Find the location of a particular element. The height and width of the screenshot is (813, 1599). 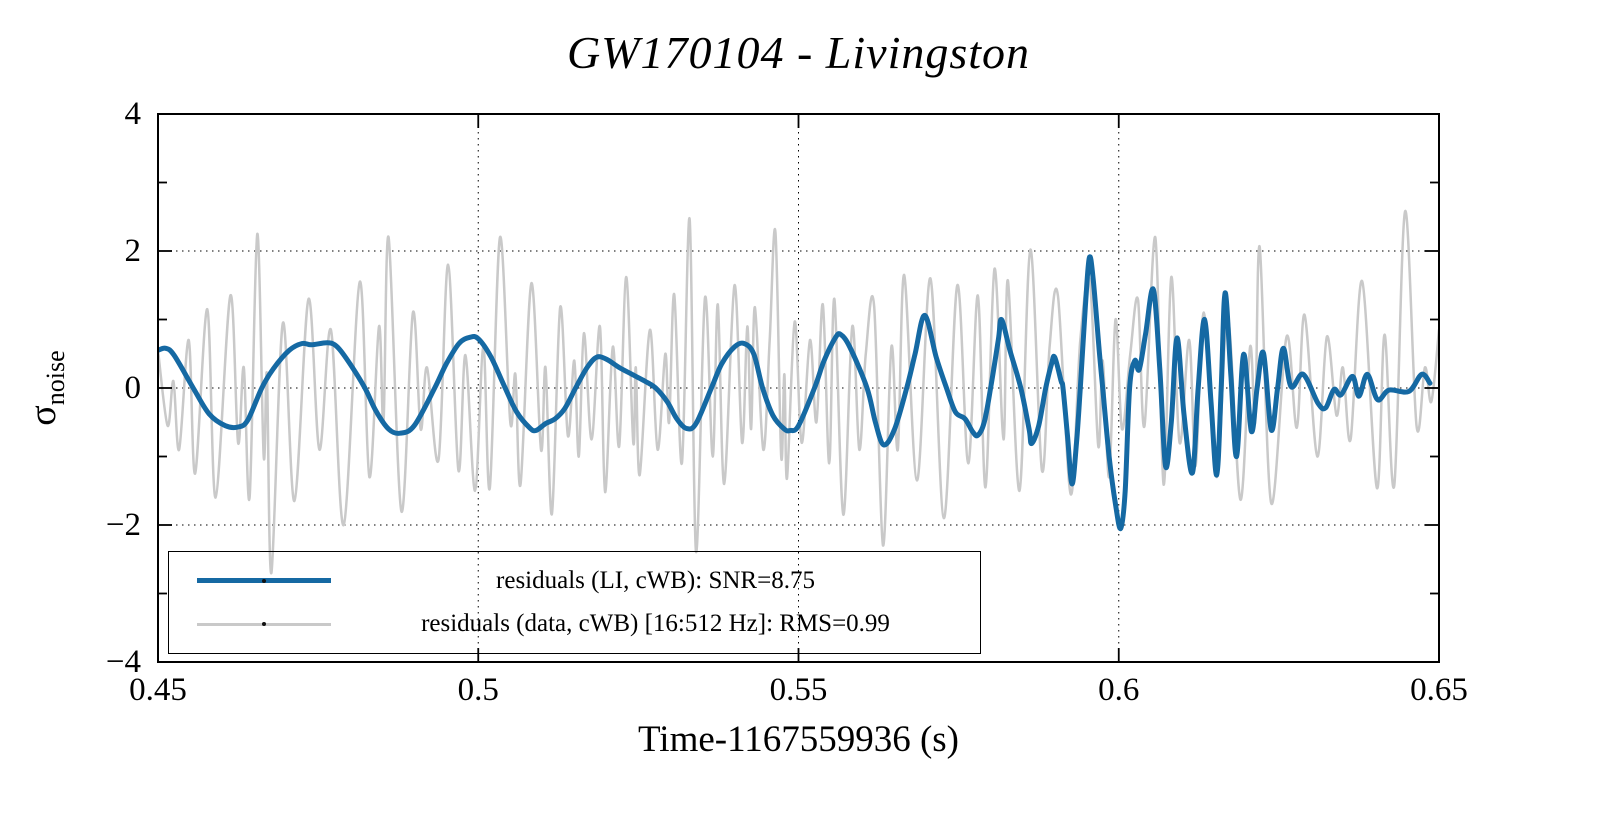

y-axis-label-subscript: noise is located at coordinates (55, 378).